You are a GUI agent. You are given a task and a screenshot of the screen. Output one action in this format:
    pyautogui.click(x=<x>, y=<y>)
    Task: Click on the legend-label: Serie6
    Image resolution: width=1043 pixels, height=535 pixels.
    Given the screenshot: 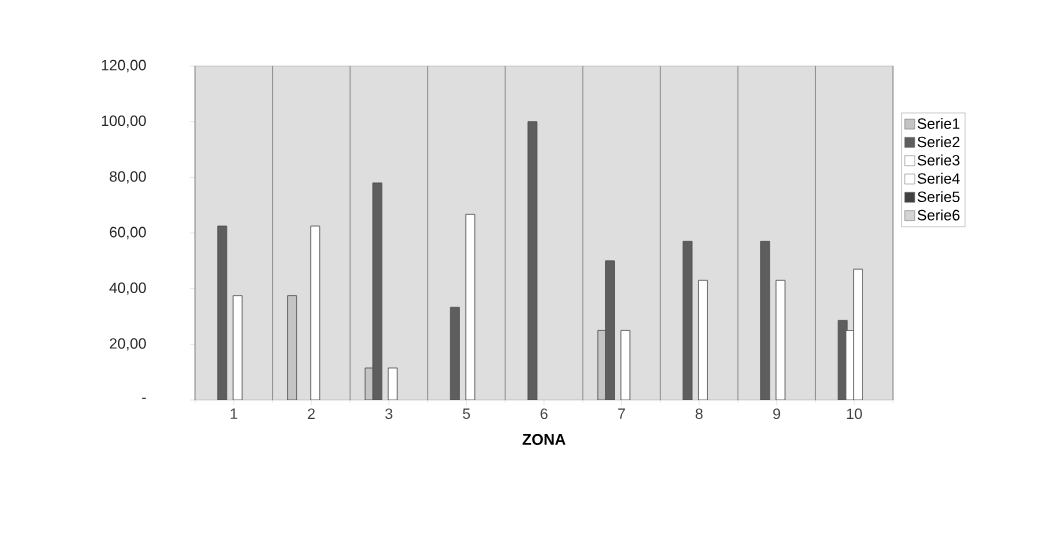 What is the action you would take?
    pyautogui.click(x=938, y=215)
    